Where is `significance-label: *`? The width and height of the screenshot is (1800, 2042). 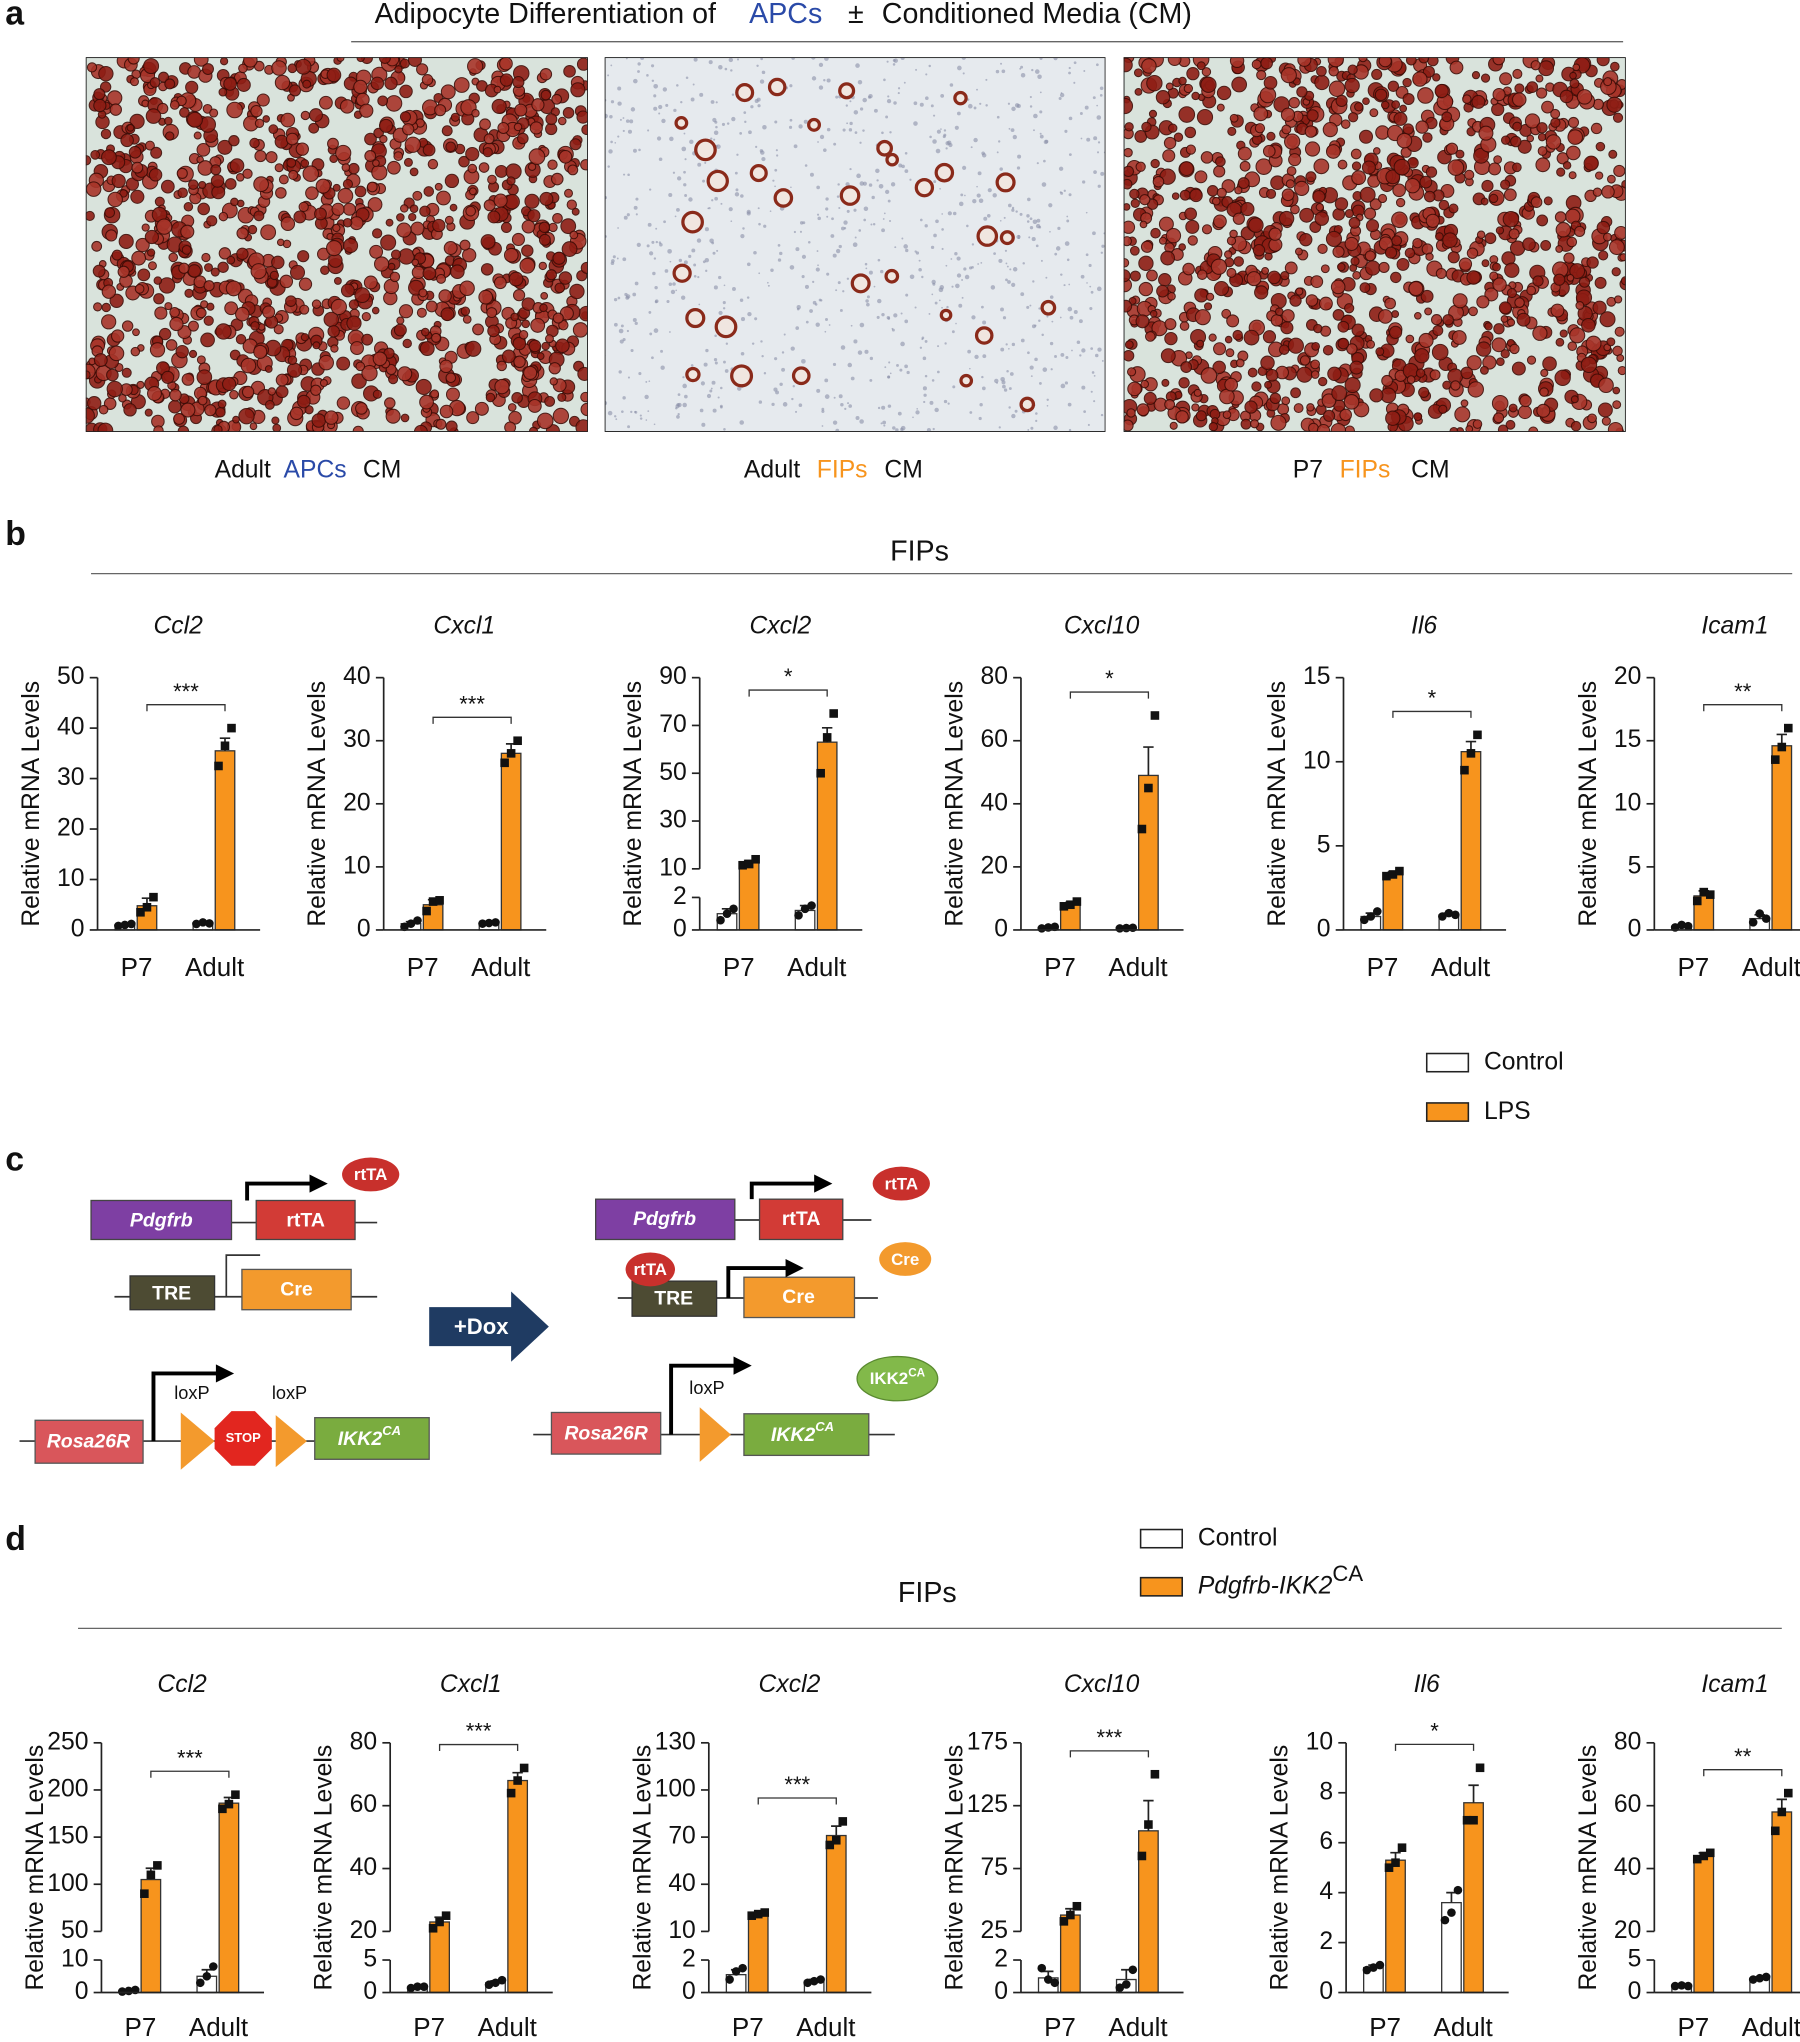
significance-label: * is located at coordinates (1432, 698).